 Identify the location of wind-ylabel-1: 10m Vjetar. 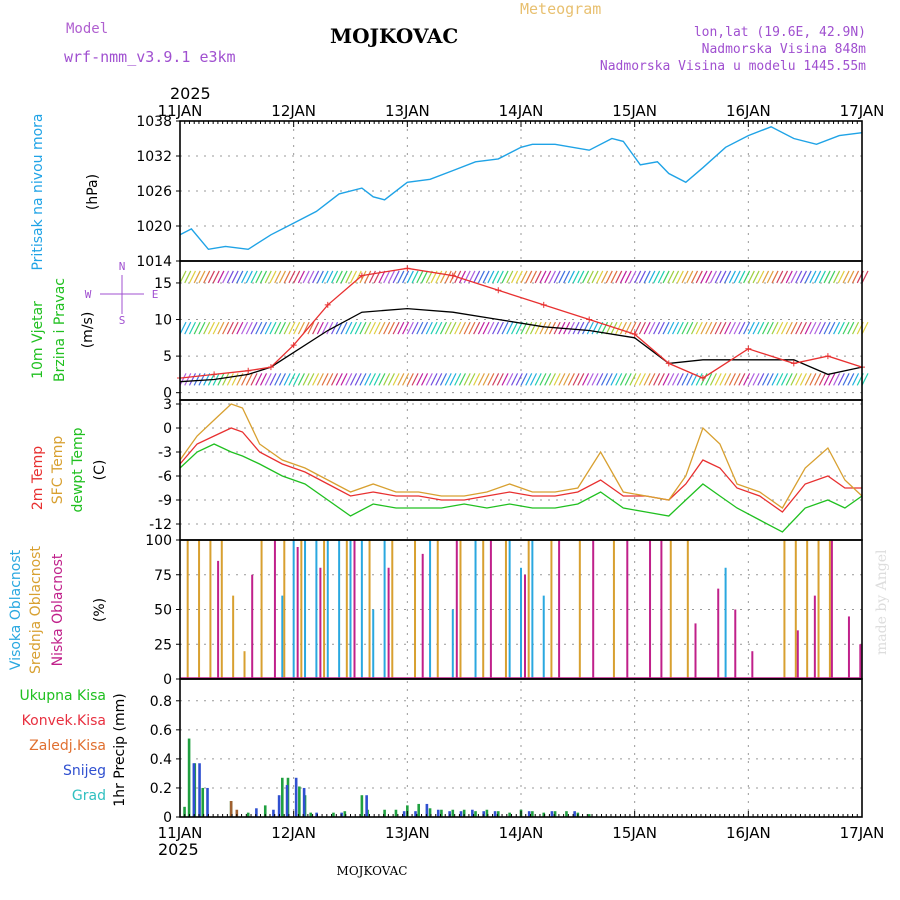
(38, 340).